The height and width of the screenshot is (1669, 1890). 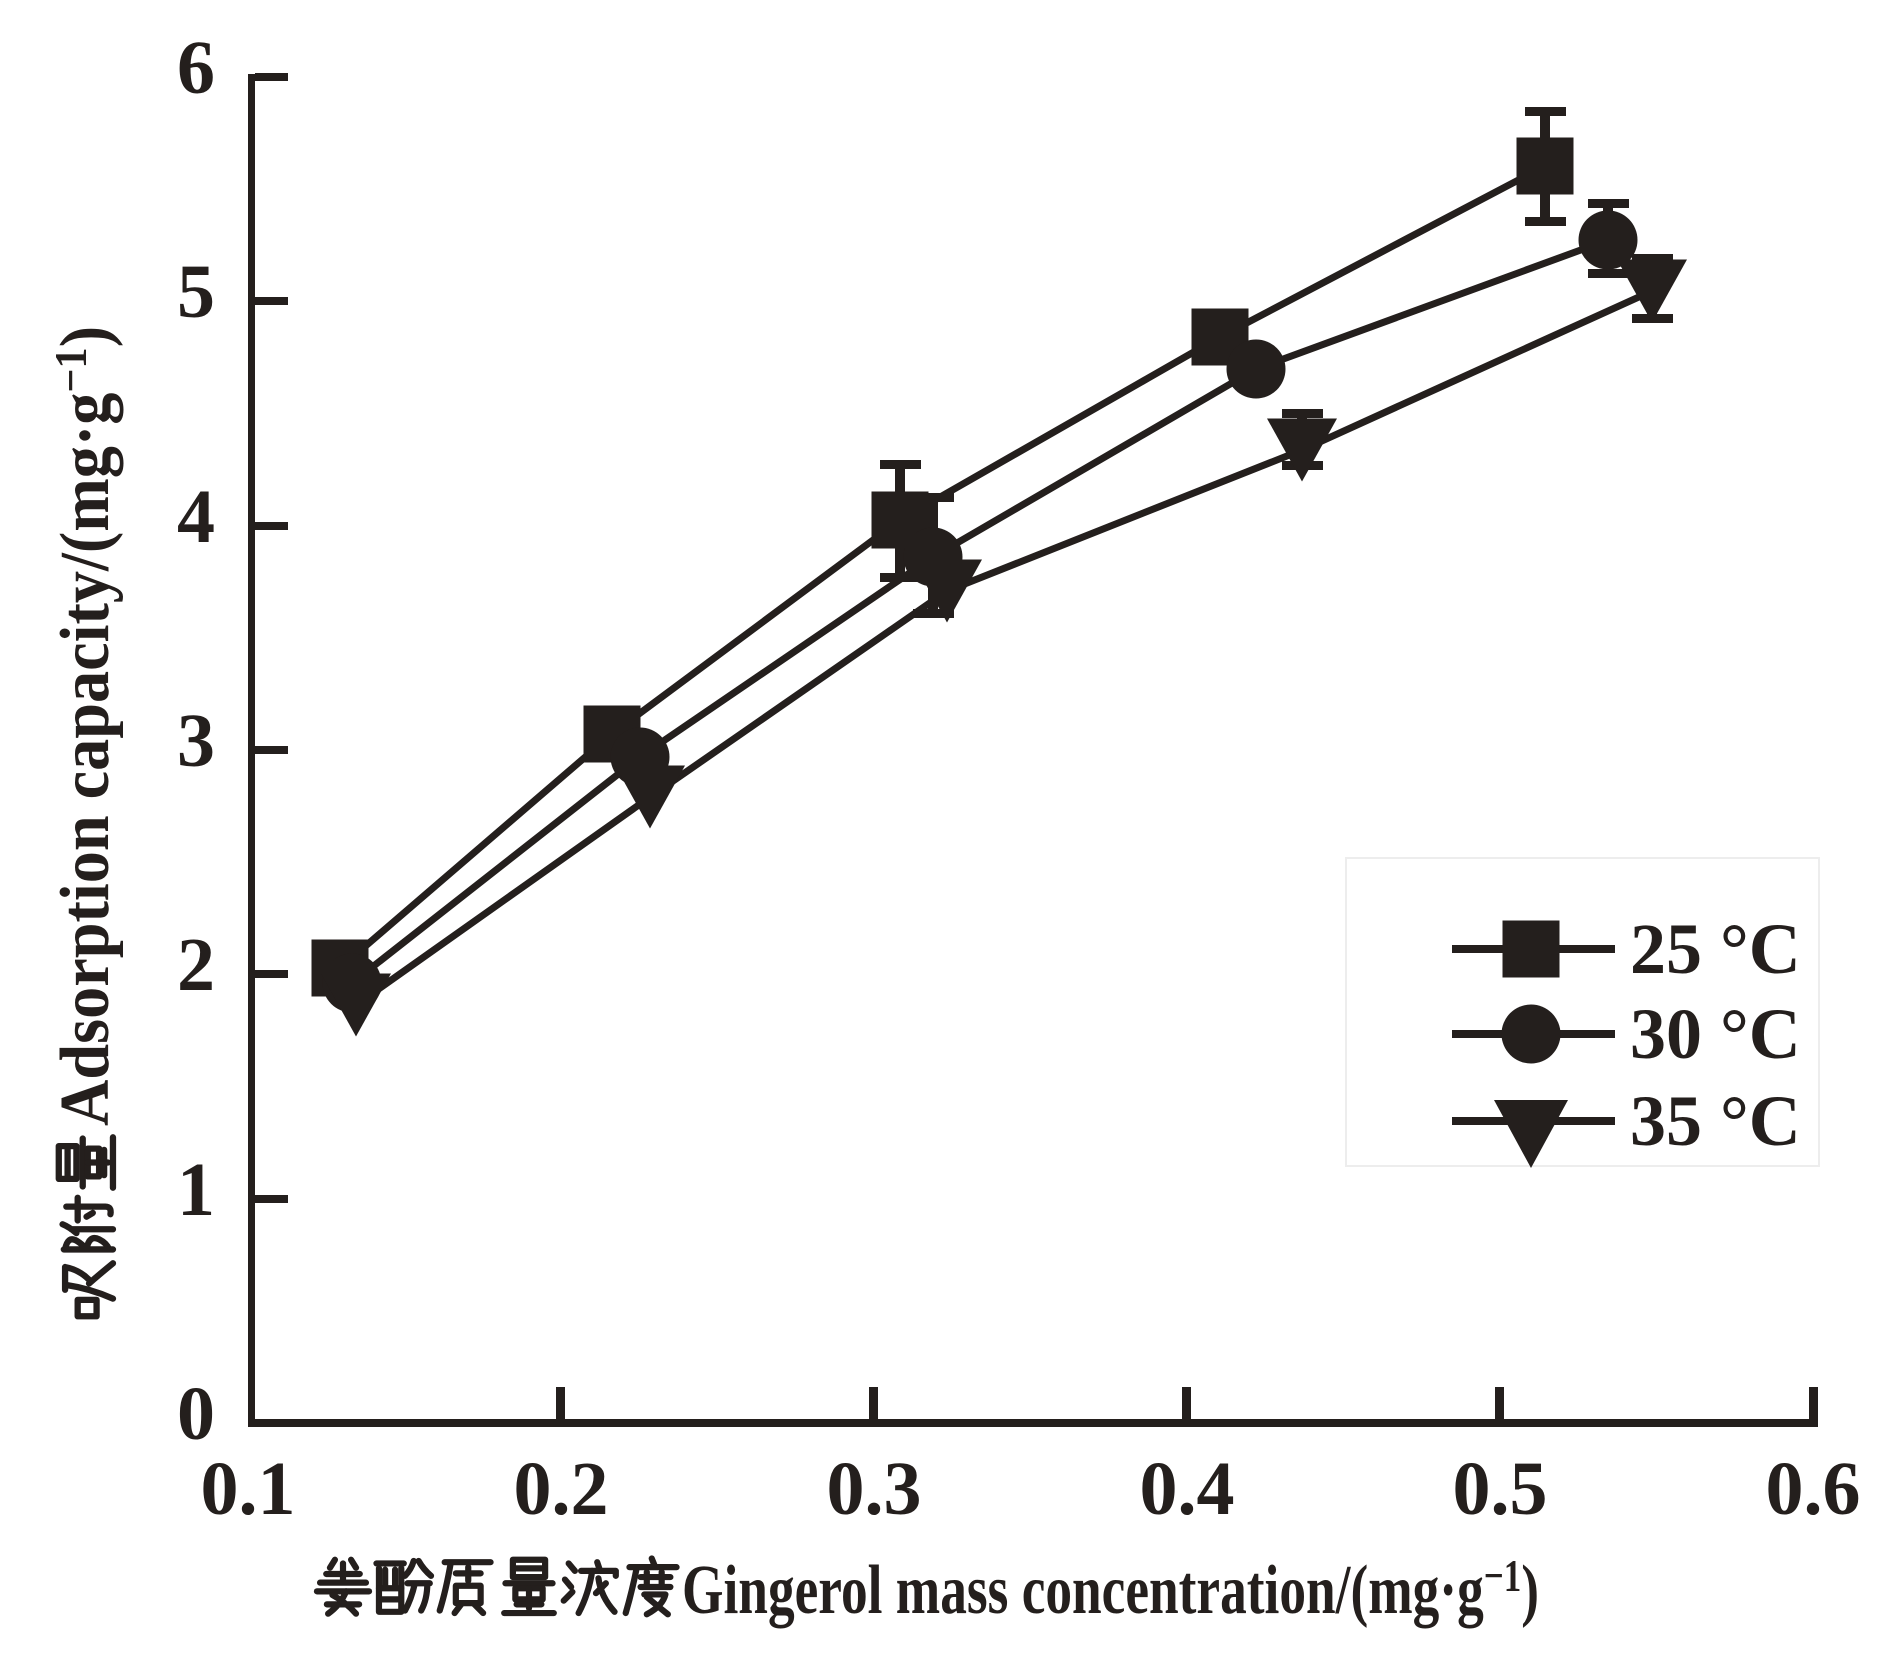 I want to click on svg-text: 6, so click(x=196, y=68).